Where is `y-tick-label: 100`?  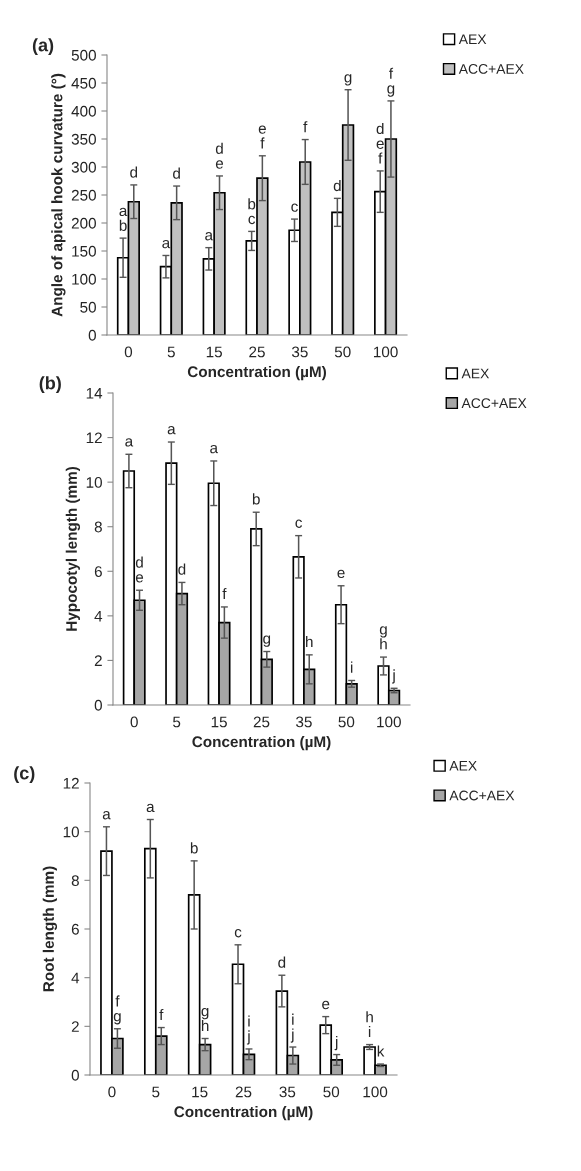 y-tick-label: 100 is located at coordinates (84, 279).